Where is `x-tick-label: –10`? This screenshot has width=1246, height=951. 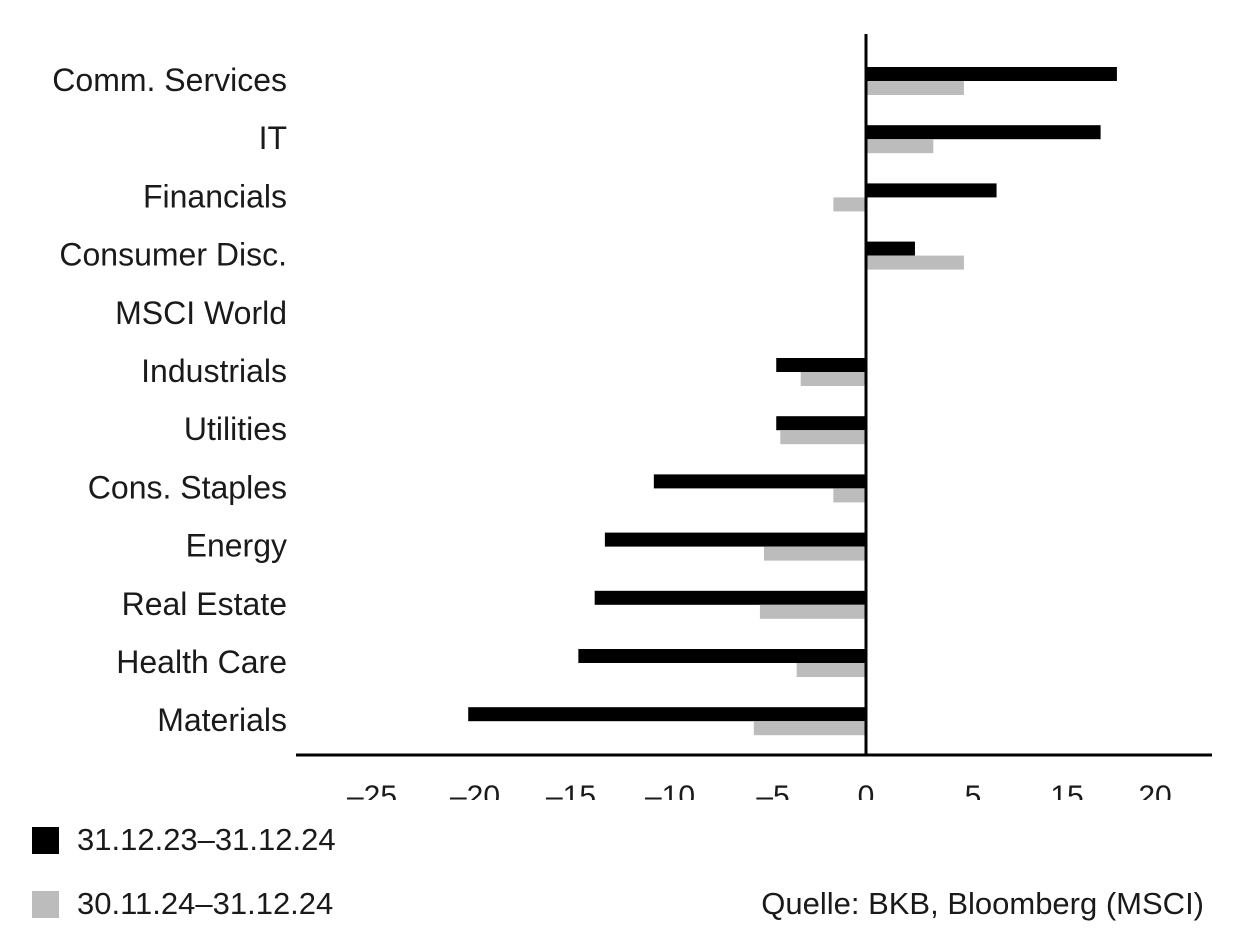 x-tick-label: –10 is located at coordinates (670, 790).